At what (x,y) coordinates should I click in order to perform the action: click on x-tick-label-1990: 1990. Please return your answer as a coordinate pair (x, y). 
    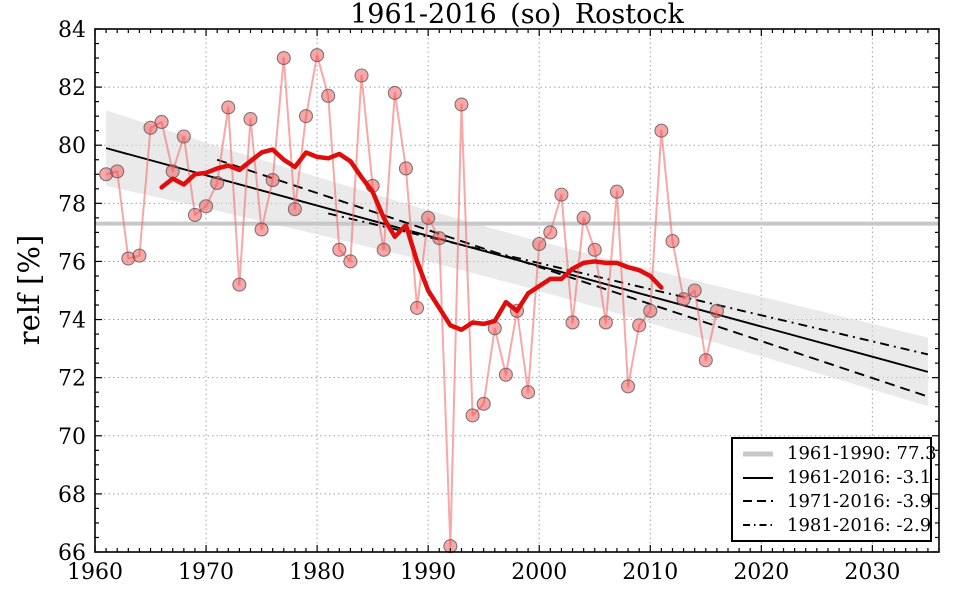
    Looking at the image, I should click on (428, 572).